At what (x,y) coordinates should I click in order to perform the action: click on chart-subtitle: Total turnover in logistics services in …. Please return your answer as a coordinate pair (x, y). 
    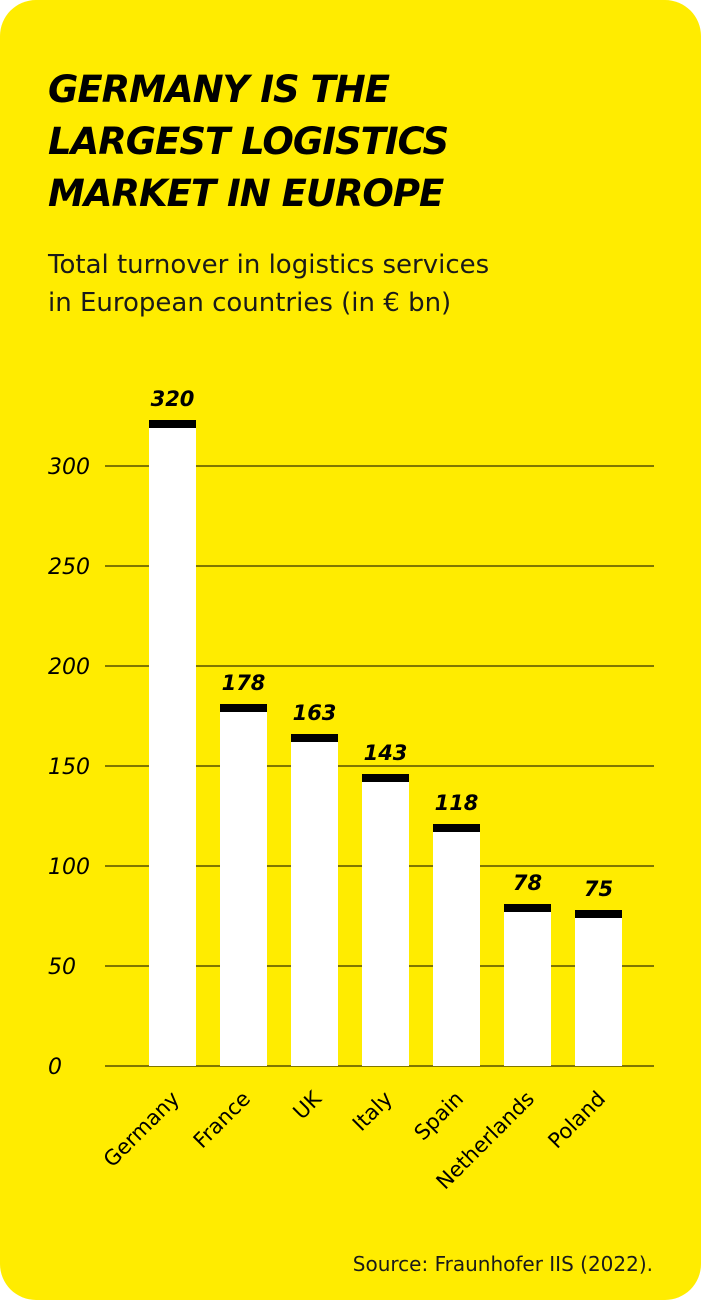
    Looking at the image, I should click on (269, 284).